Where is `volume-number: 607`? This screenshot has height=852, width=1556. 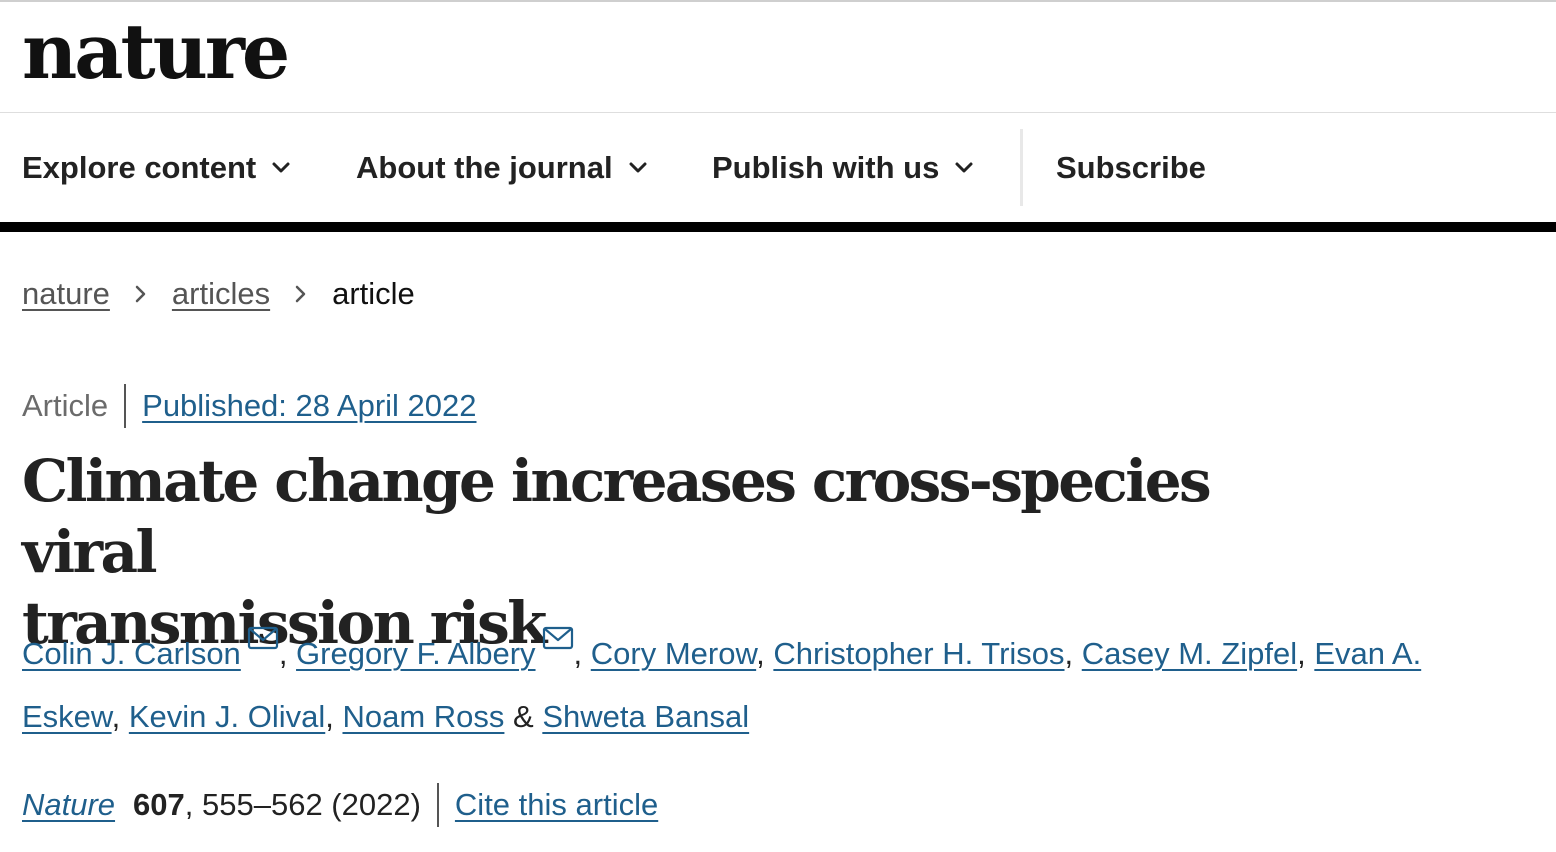
volume-number: 607 is located at coordinates (159, 804).